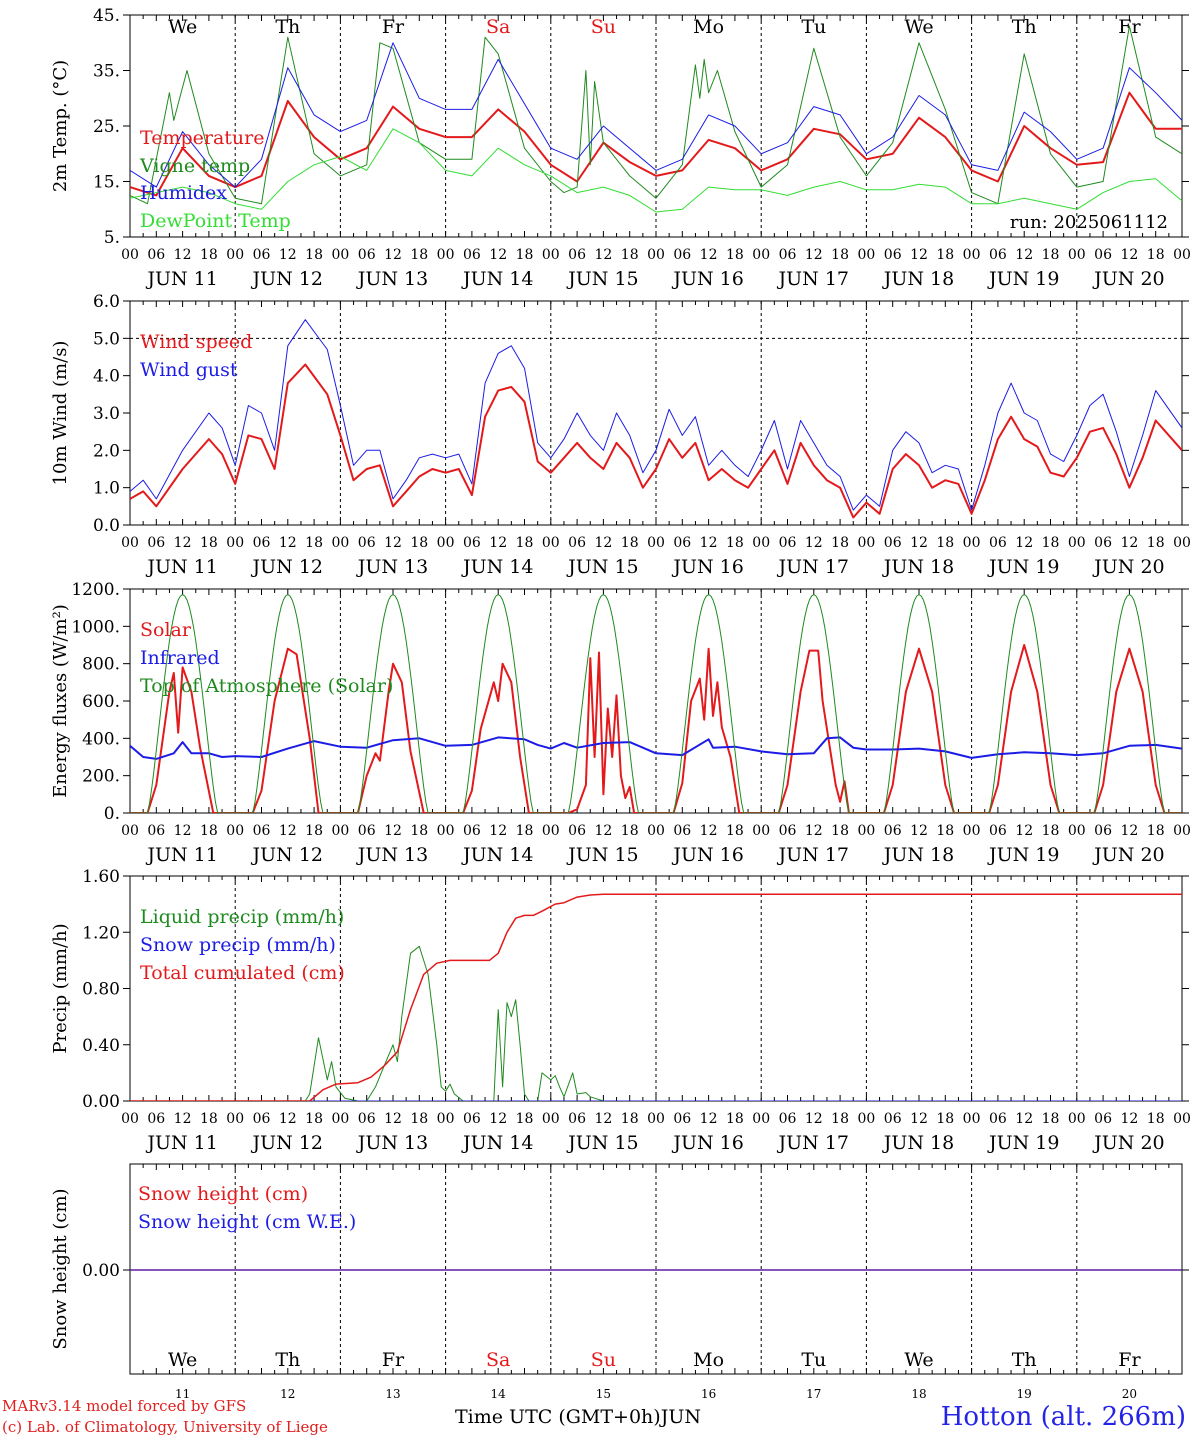 Image resolution: width=1194 pixels, height=1440 pixels. What do you see at coordinates (602, 567) in the screenshot?
I see `day-label: JUN 15` at bounding box center [602, 567].